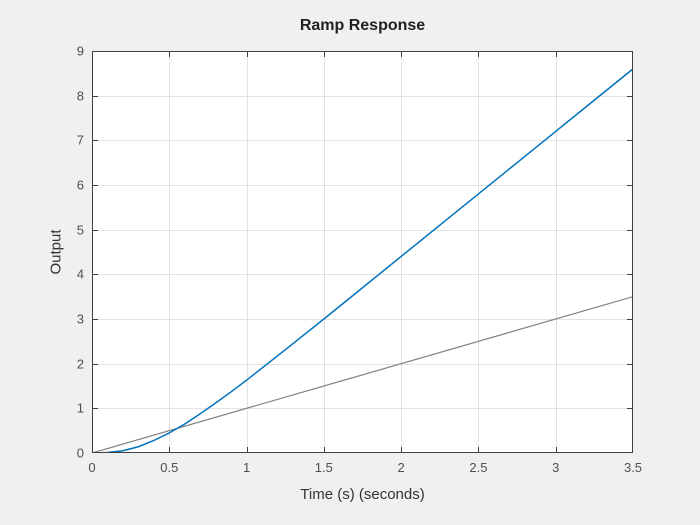  What do you see at coordinates (633, 467) in the screenshot?
I see `x-tick-label: 3.5` at bounding box center [633, 467].